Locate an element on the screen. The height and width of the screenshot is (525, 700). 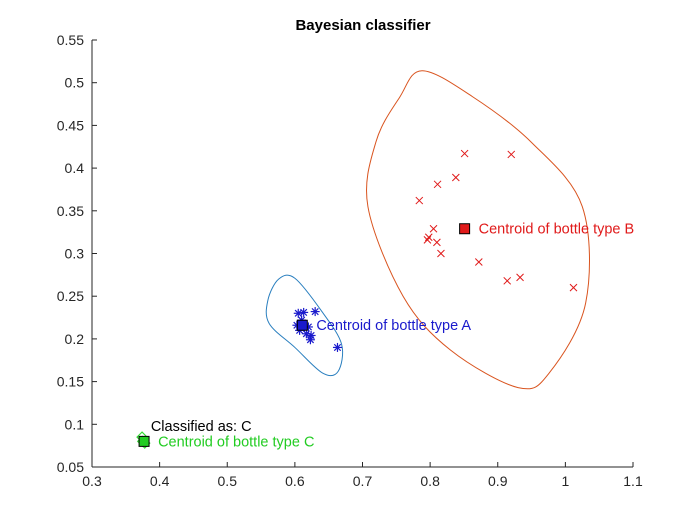
y-tick-label: 0.55 is located at coordinates (70, 40).